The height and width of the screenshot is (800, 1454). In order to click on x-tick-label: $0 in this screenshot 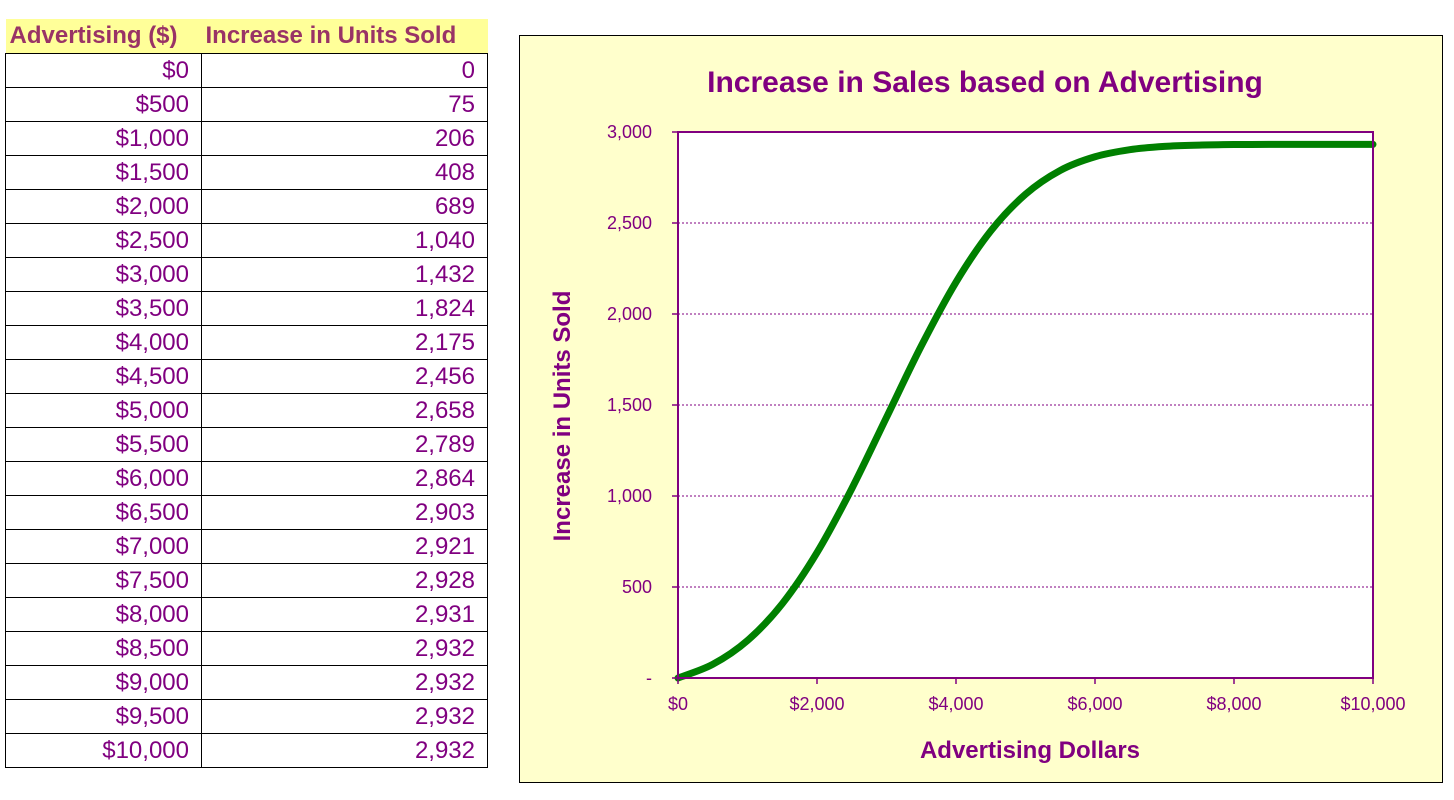, I will do `click(678, 704)`.